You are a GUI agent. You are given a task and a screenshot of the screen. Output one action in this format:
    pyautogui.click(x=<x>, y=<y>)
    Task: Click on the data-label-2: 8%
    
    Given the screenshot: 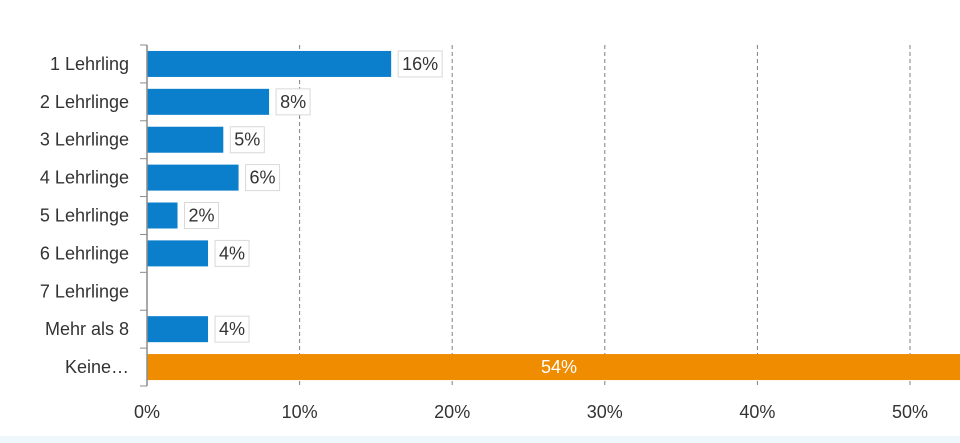 What is the action you would take?
    pyautogui.click(x=293, y=102)
    